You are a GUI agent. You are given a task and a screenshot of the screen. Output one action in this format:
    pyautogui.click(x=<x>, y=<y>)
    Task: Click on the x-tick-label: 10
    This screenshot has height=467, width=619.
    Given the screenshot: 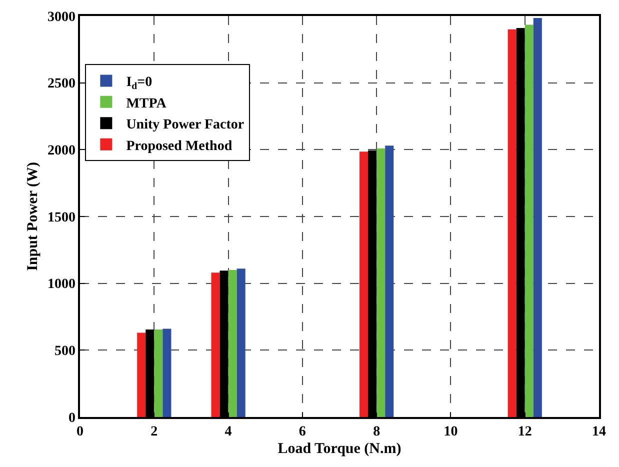 What is the action you would take?
    pyautogui.click(x=451, y=432)
    